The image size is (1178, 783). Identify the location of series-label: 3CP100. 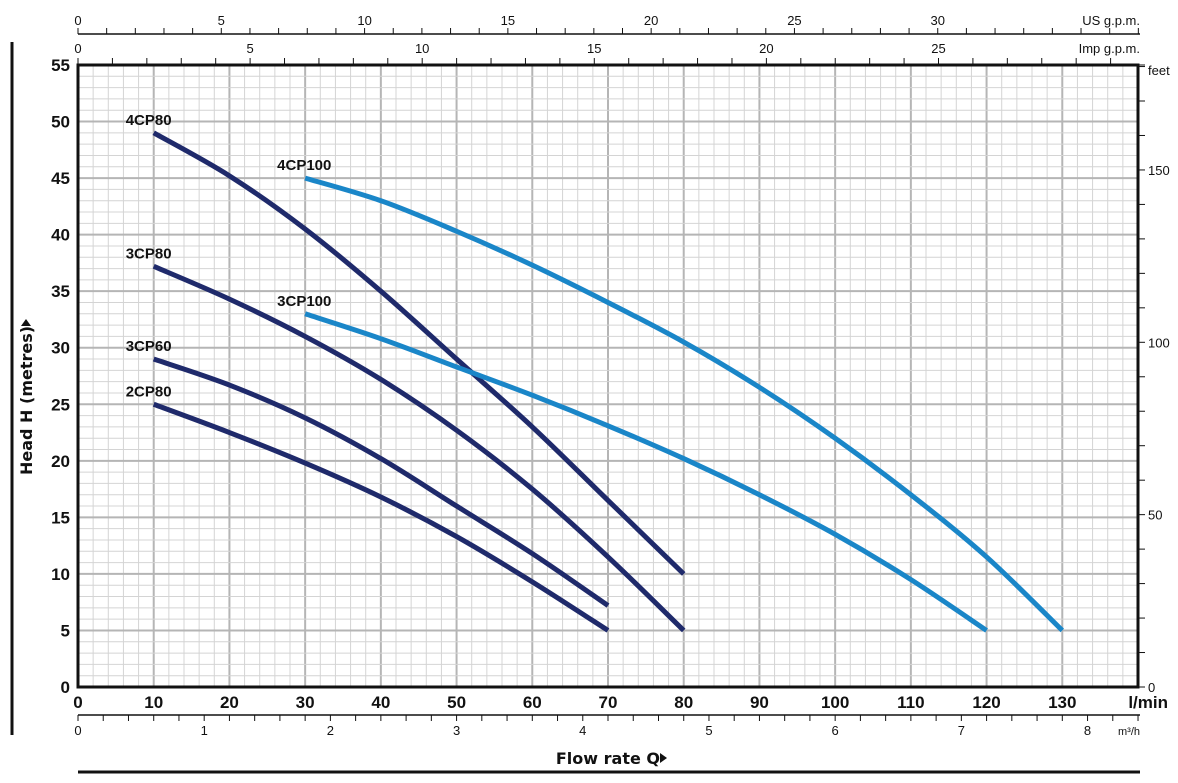
(304, 301).